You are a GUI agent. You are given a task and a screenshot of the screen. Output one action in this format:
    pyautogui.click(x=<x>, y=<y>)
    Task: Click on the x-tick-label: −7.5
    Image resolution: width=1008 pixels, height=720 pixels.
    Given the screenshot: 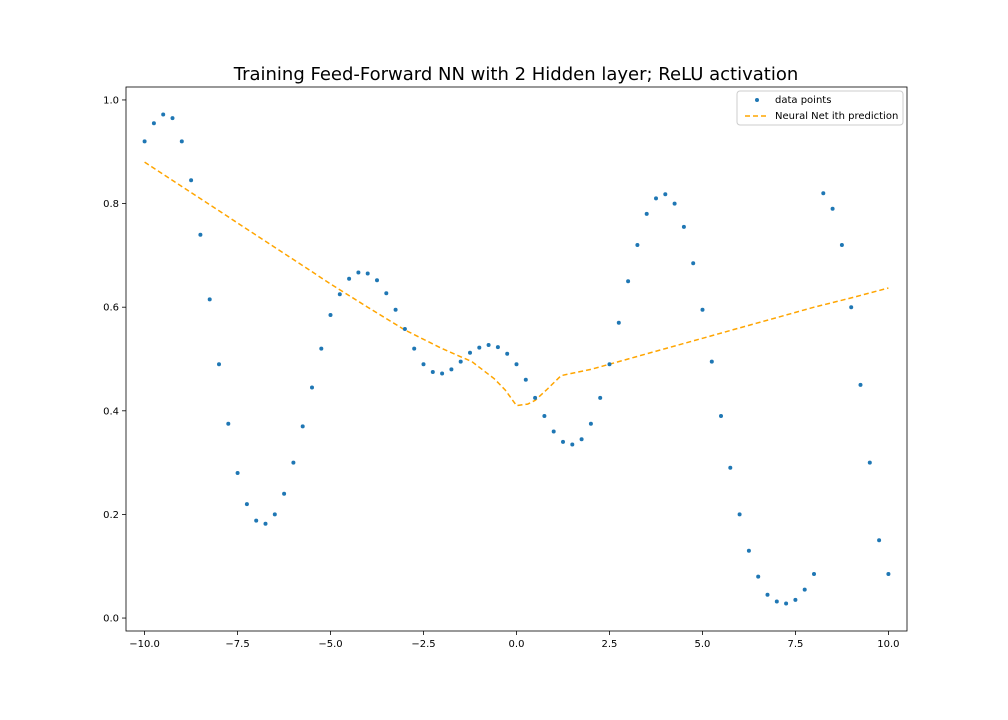 What is the action you would take?
    pyautogui.click(x=237, y=644)
    